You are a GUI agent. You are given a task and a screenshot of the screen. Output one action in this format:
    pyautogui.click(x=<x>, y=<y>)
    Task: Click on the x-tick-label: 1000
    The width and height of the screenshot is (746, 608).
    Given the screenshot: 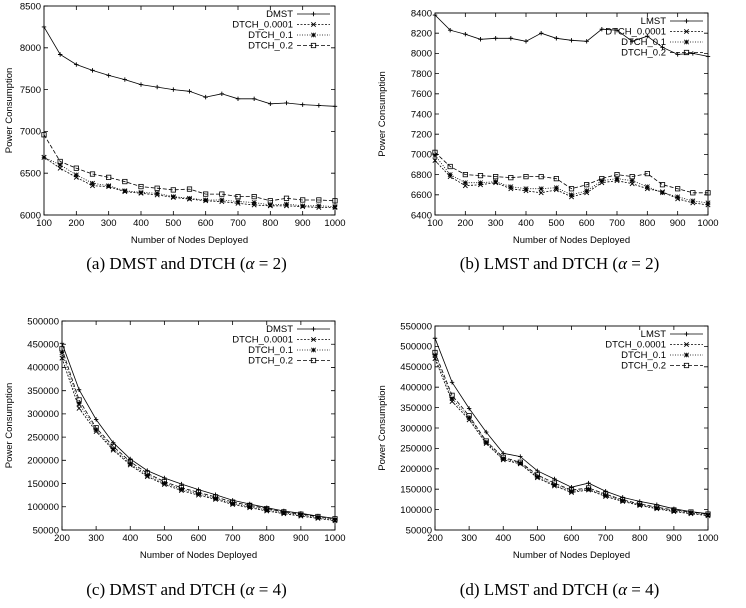 What is the action you would take?
    pyautogui.click(x=707, y=538)
    